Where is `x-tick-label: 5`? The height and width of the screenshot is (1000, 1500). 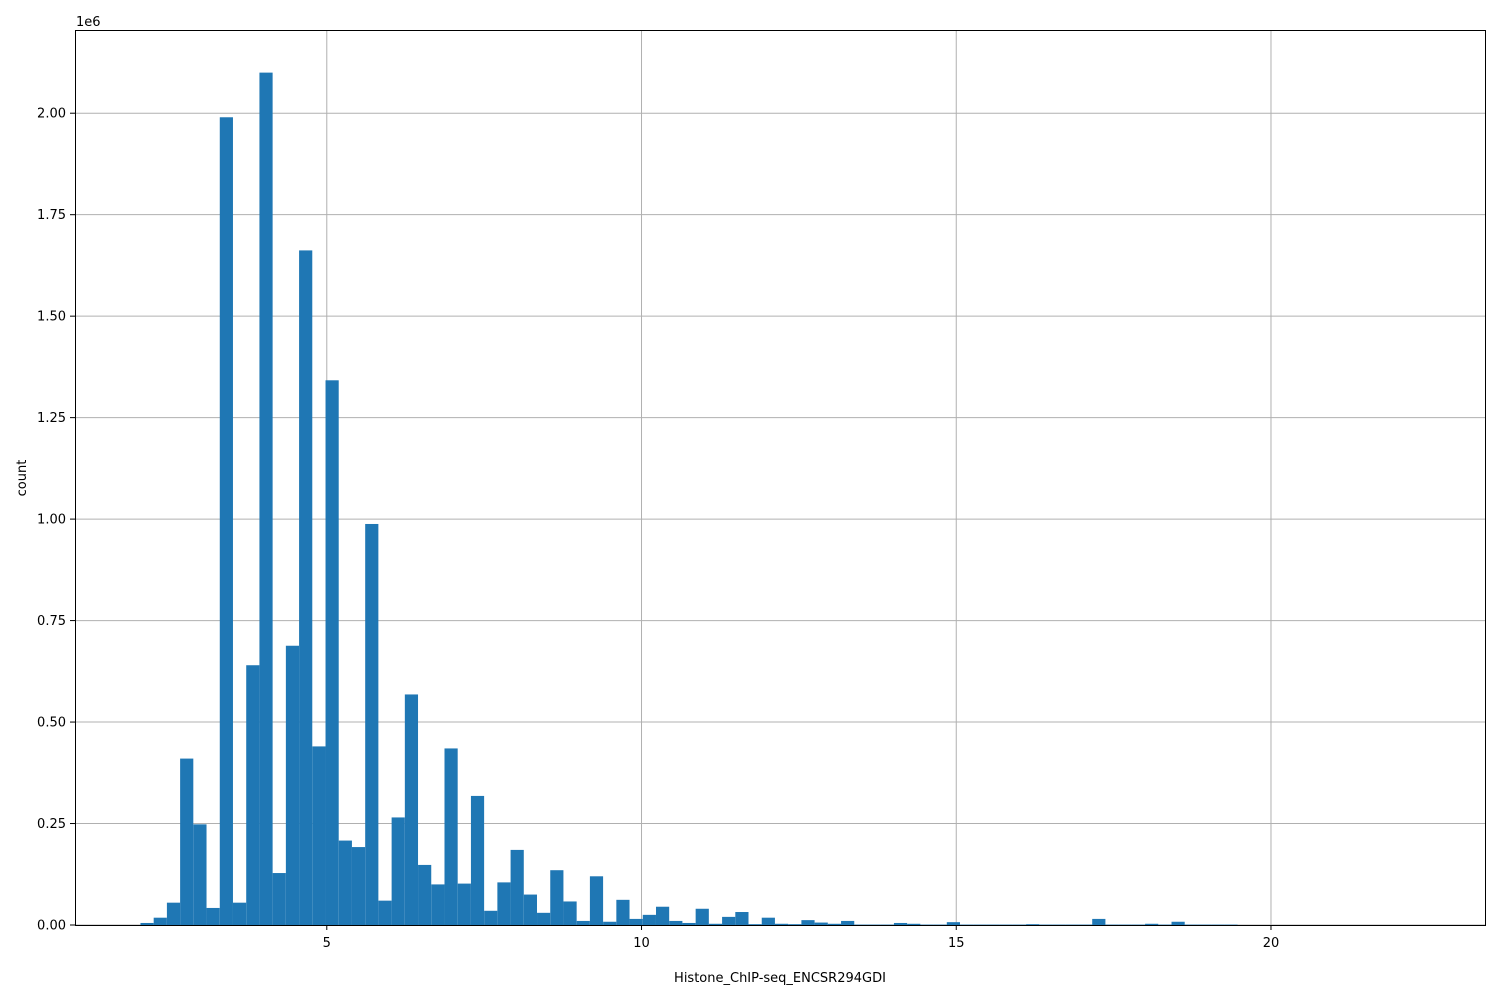 x-tick-label: 5 is located at coordinates (327, 943).